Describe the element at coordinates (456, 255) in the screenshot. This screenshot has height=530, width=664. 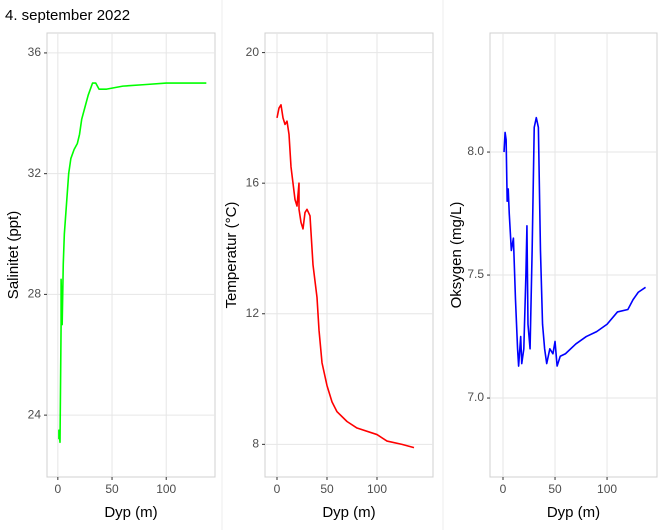
I see `y-axis-label: Oksygen (mg/L)` at that location.